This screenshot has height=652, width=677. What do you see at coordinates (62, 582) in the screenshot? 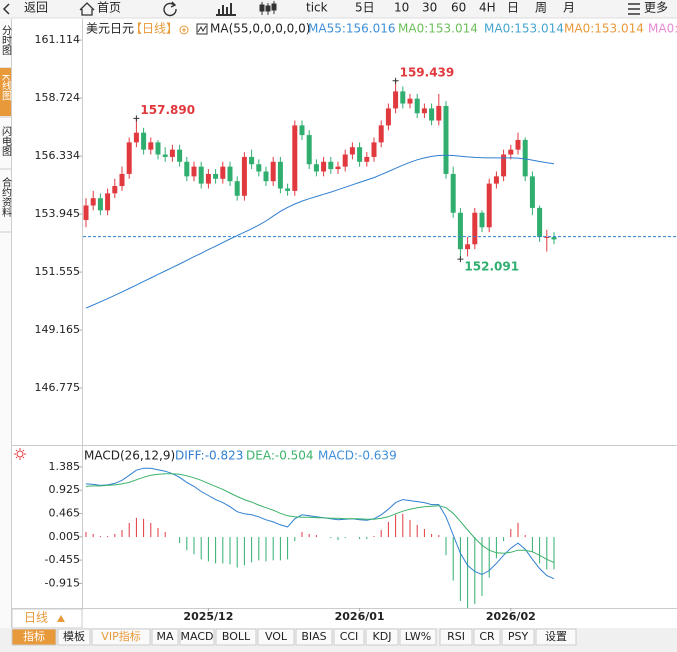
I see `y-tick-label: -0.915` at bounding box center [62, 582].